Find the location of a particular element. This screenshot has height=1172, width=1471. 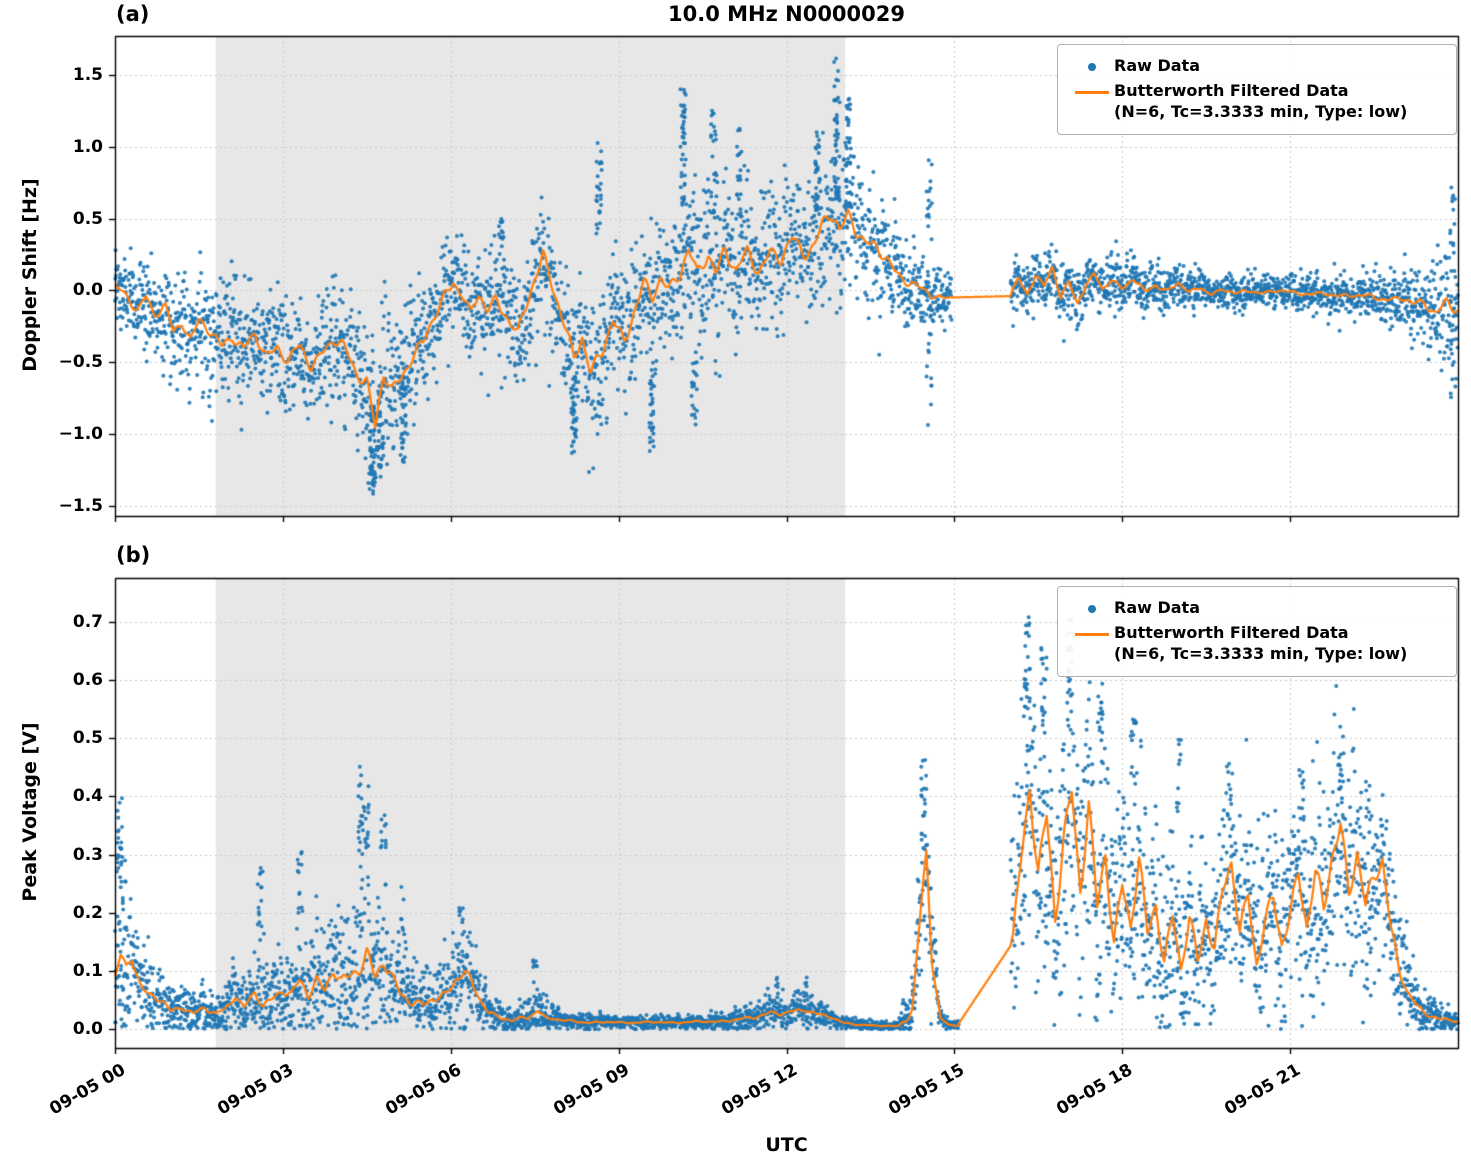

y-tick-label: 1.0 is located at coordinates (87, 146).